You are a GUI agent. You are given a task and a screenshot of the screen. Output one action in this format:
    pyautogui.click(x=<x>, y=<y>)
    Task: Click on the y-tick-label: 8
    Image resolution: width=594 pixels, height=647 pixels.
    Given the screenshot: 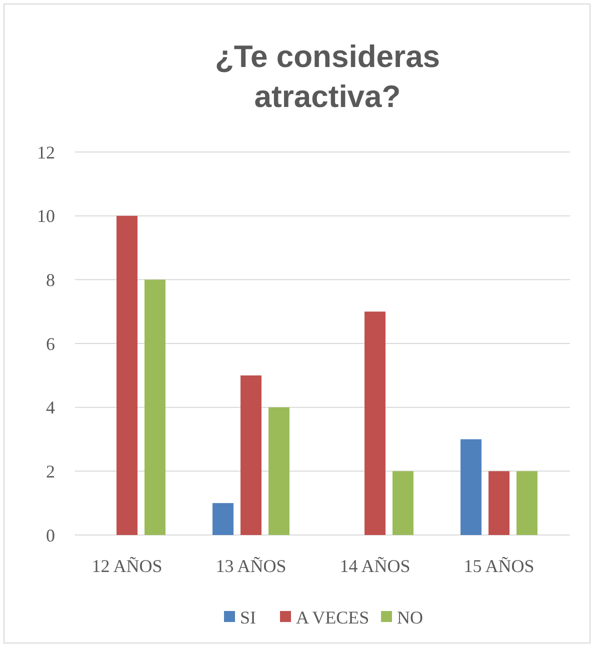 What is the action you would take?
    pyautogui.click(x=50, y=280)
    